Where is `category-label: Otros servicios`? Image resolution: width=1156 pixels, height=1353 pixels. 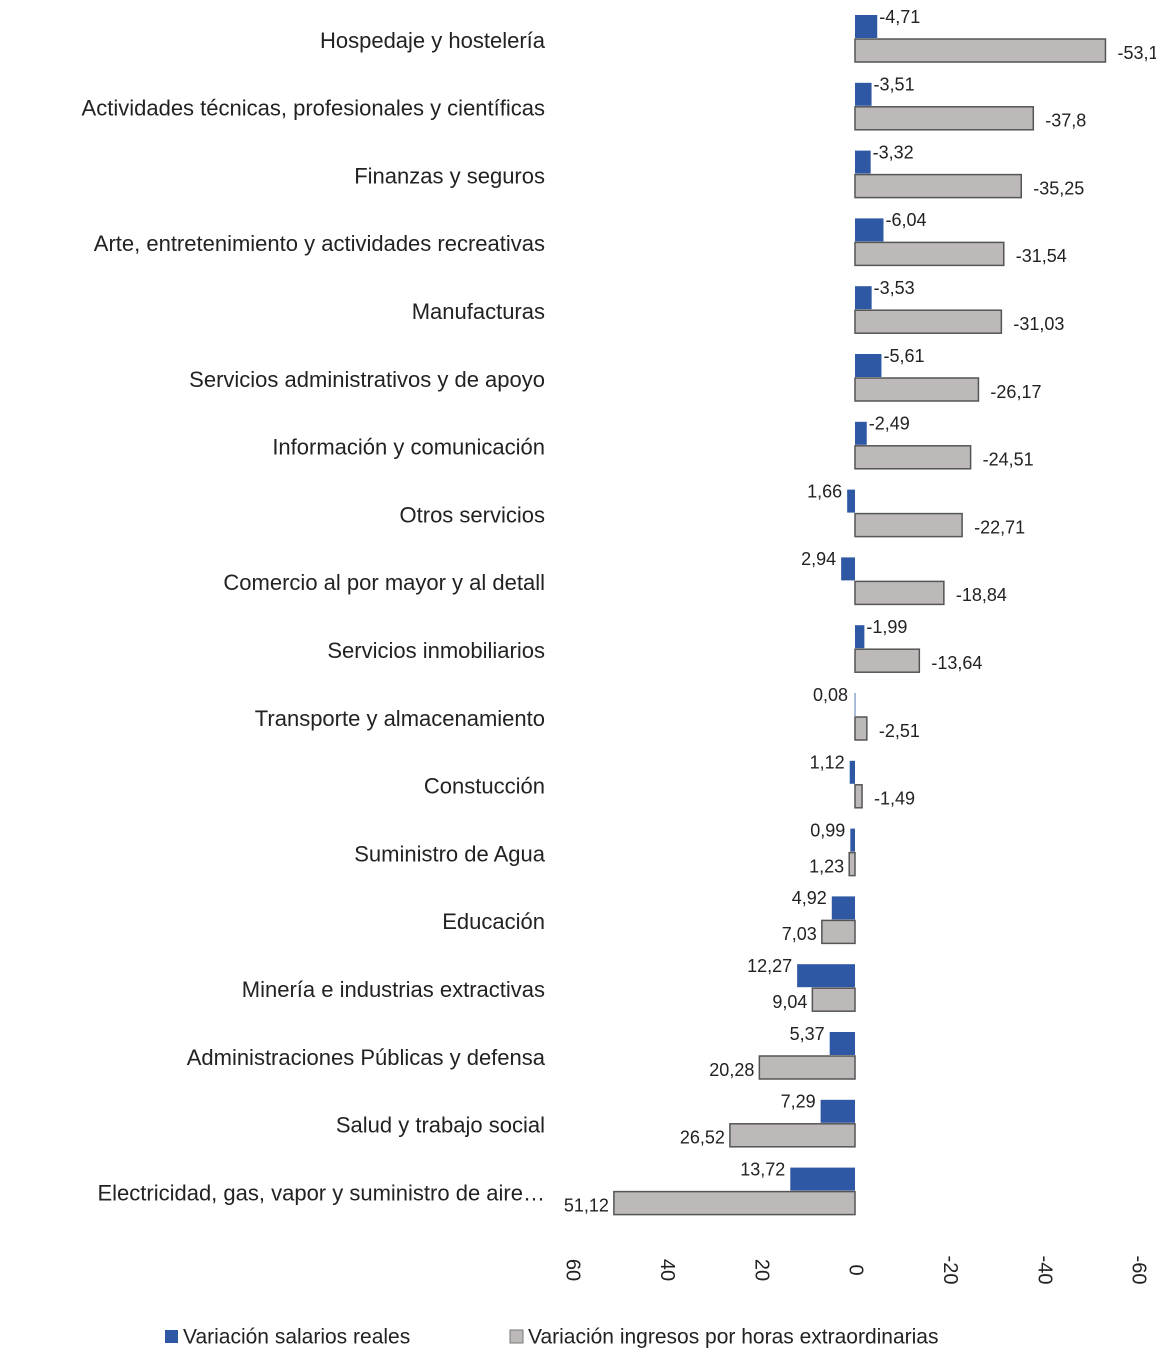 category-label: Otros servicios is located at coordinates (472, 514).